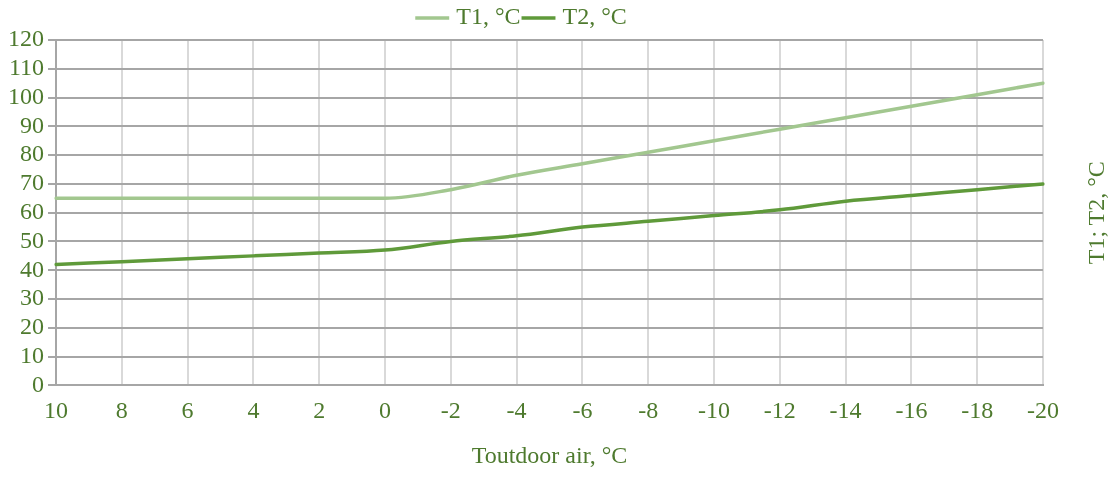 The image size is (1113, 479). Describe the element at coordinates (32, 297) in the screenshot. I see `y-tick-label: 30` at that location.